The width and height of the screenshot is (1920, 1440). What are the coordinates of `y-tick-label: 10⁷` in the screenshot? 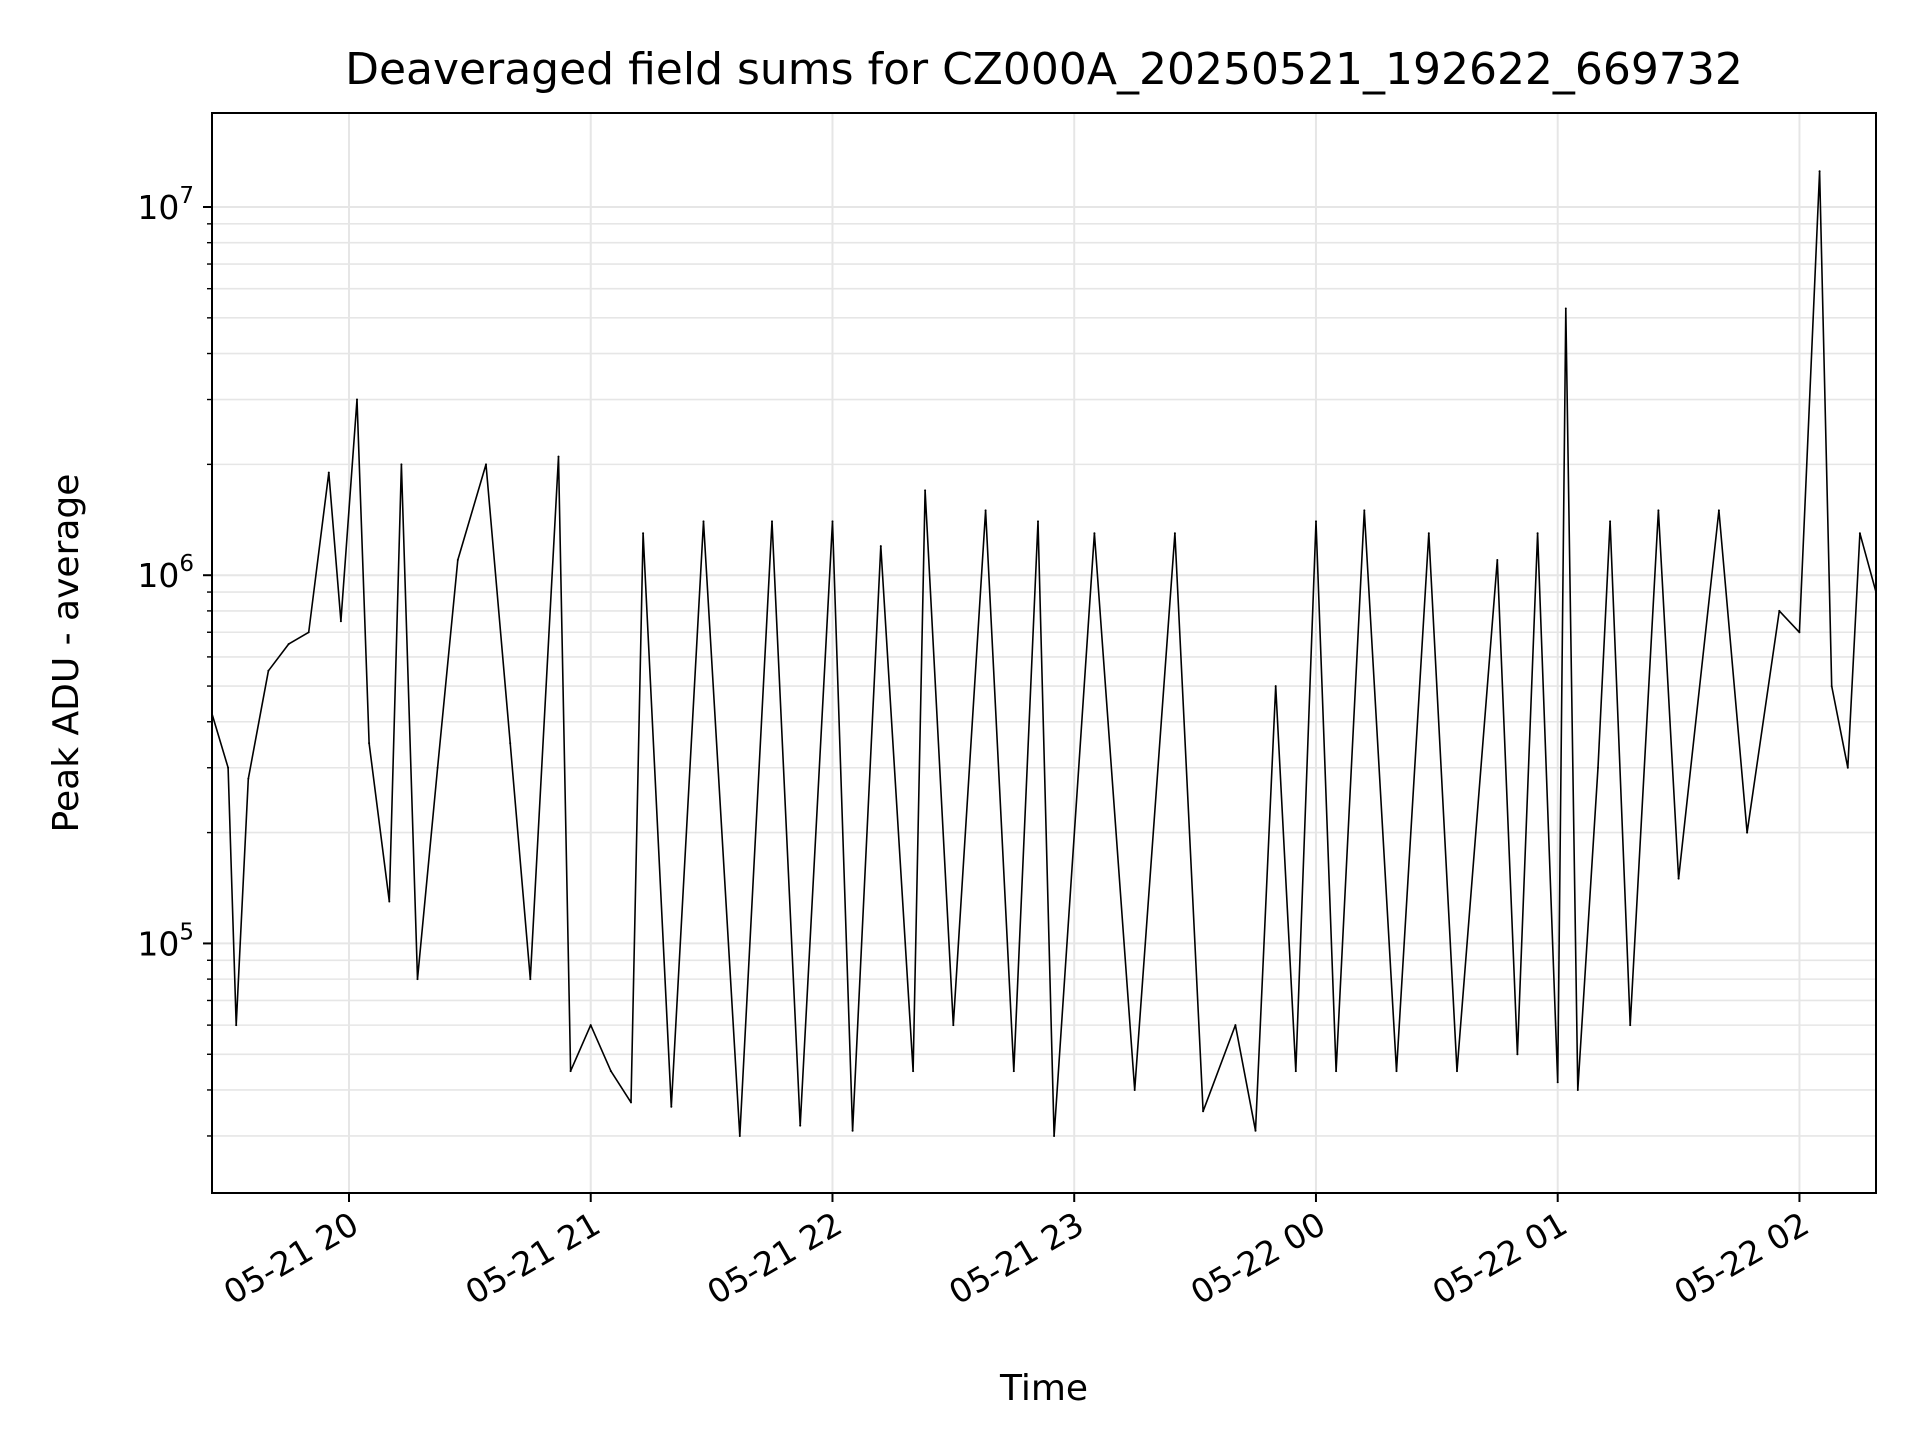 It's located at (165, 205).